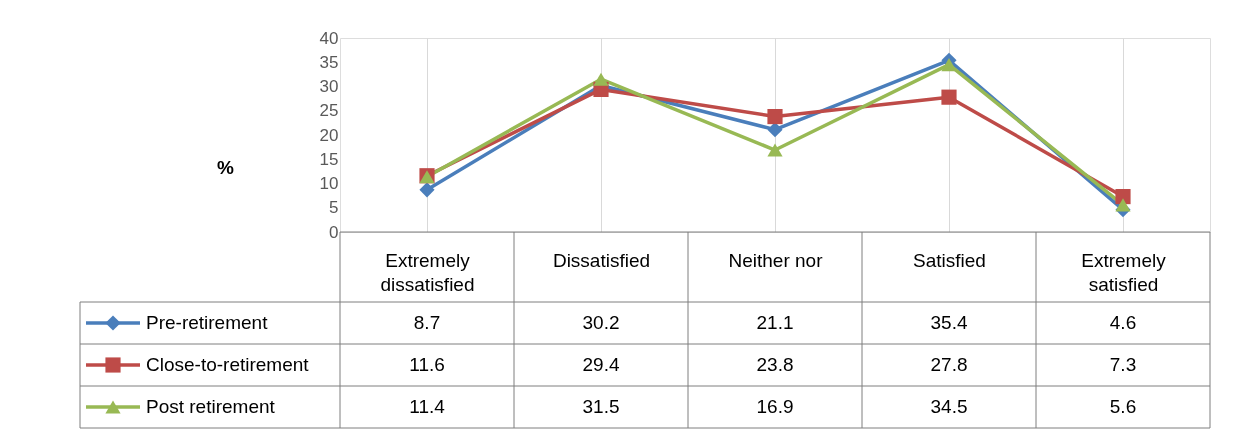 This screenshot has width=1239, height=437. I want to click on data-label: 8.7, so click(427, 322).